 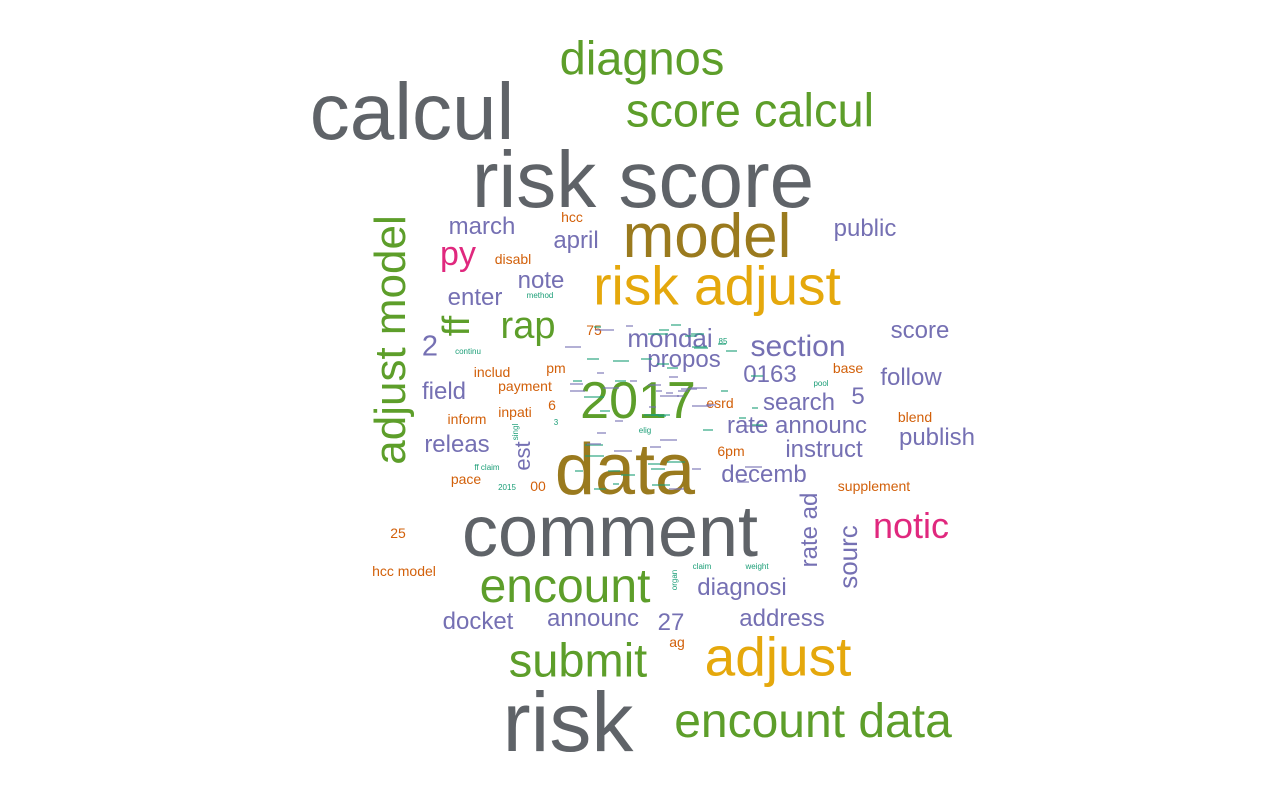 What do you see at coordinates (770, 374) in the screenshot?
I see `word-0163: 0163` at bounding box center [770, 374].